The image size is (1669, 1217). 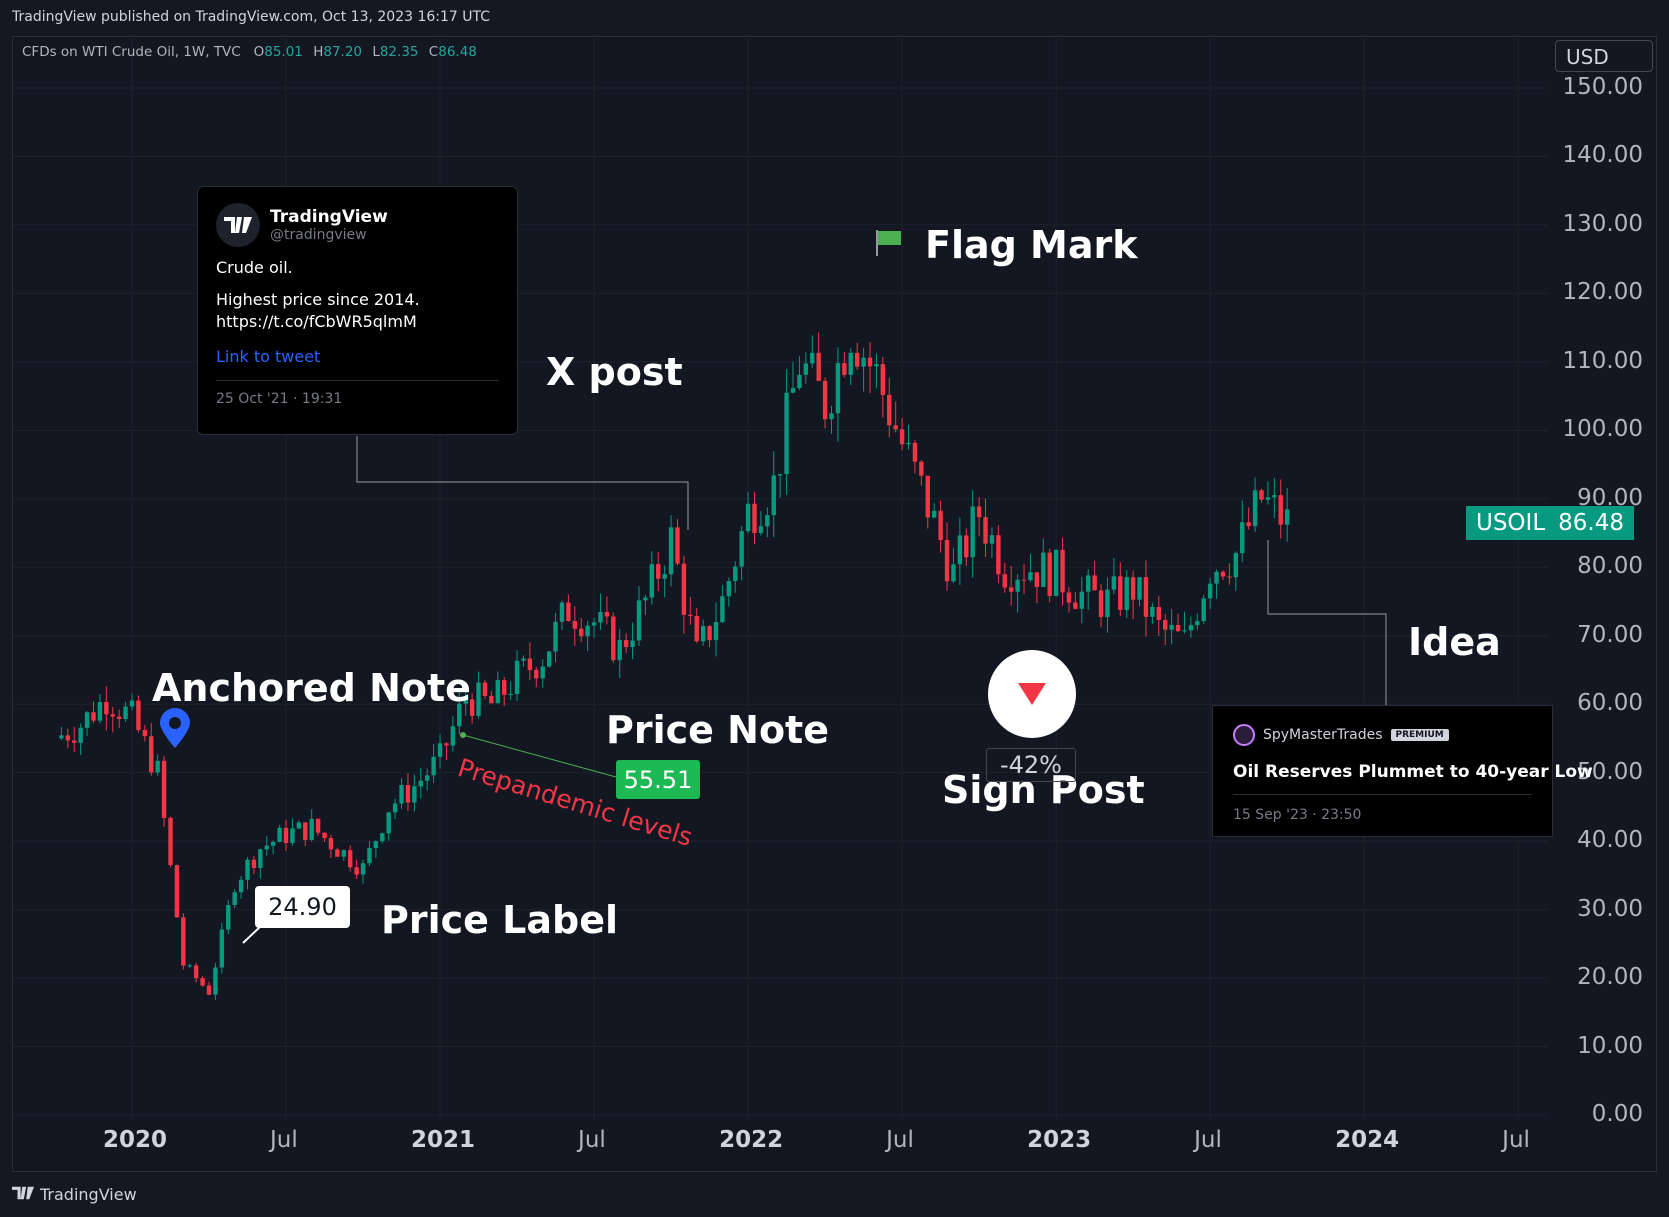 I want to click on legend-close: 86.48, so click(x=457, y=52).